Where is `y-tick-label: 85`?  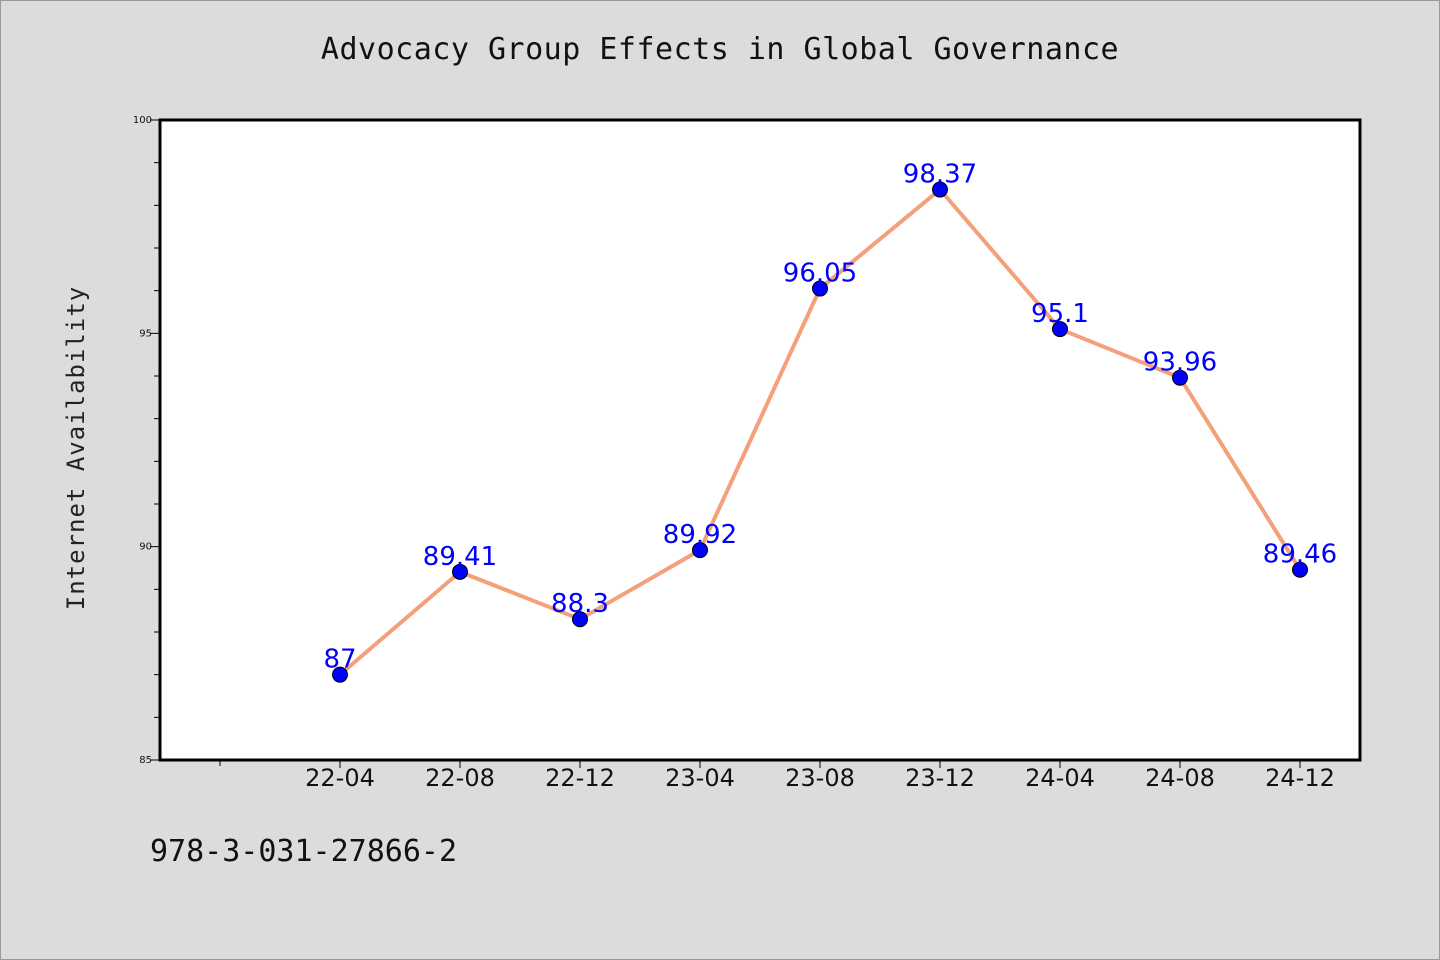 y-tick-label: 85 is located at coordinates (145, 760).